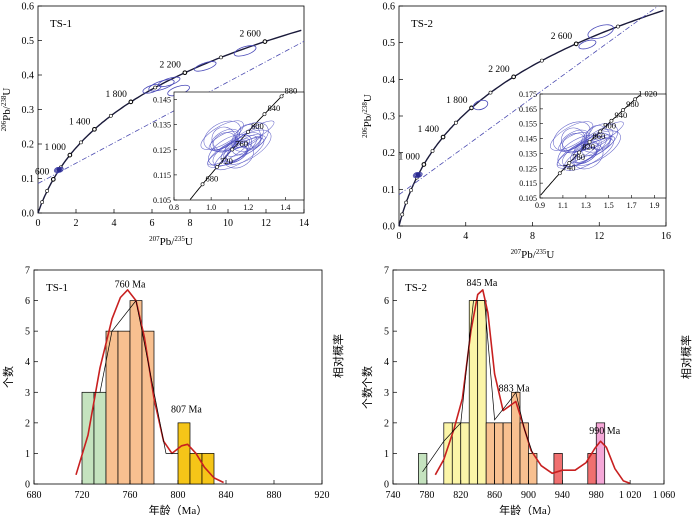 The image size is (700, 515). What do you see at coordinates (569, 167) in the screenshot?
I see `inset-age-label: 740` at bounding box center [569, 167].